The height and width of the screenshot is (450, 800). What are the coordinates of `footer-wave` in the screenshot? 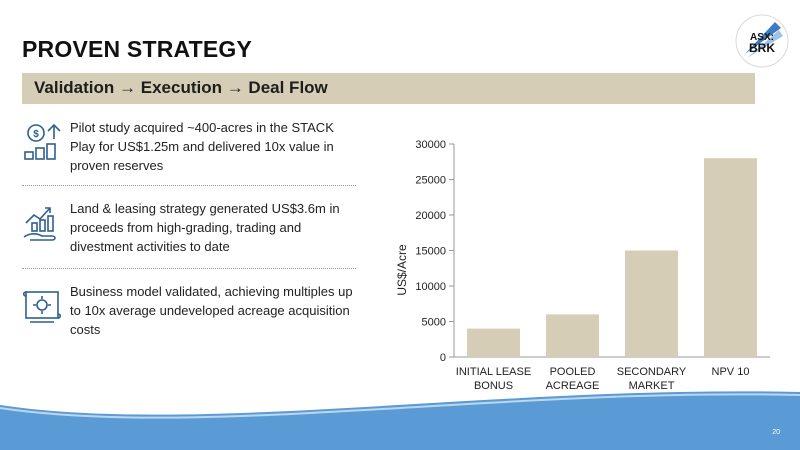 It's located at (400, 420).